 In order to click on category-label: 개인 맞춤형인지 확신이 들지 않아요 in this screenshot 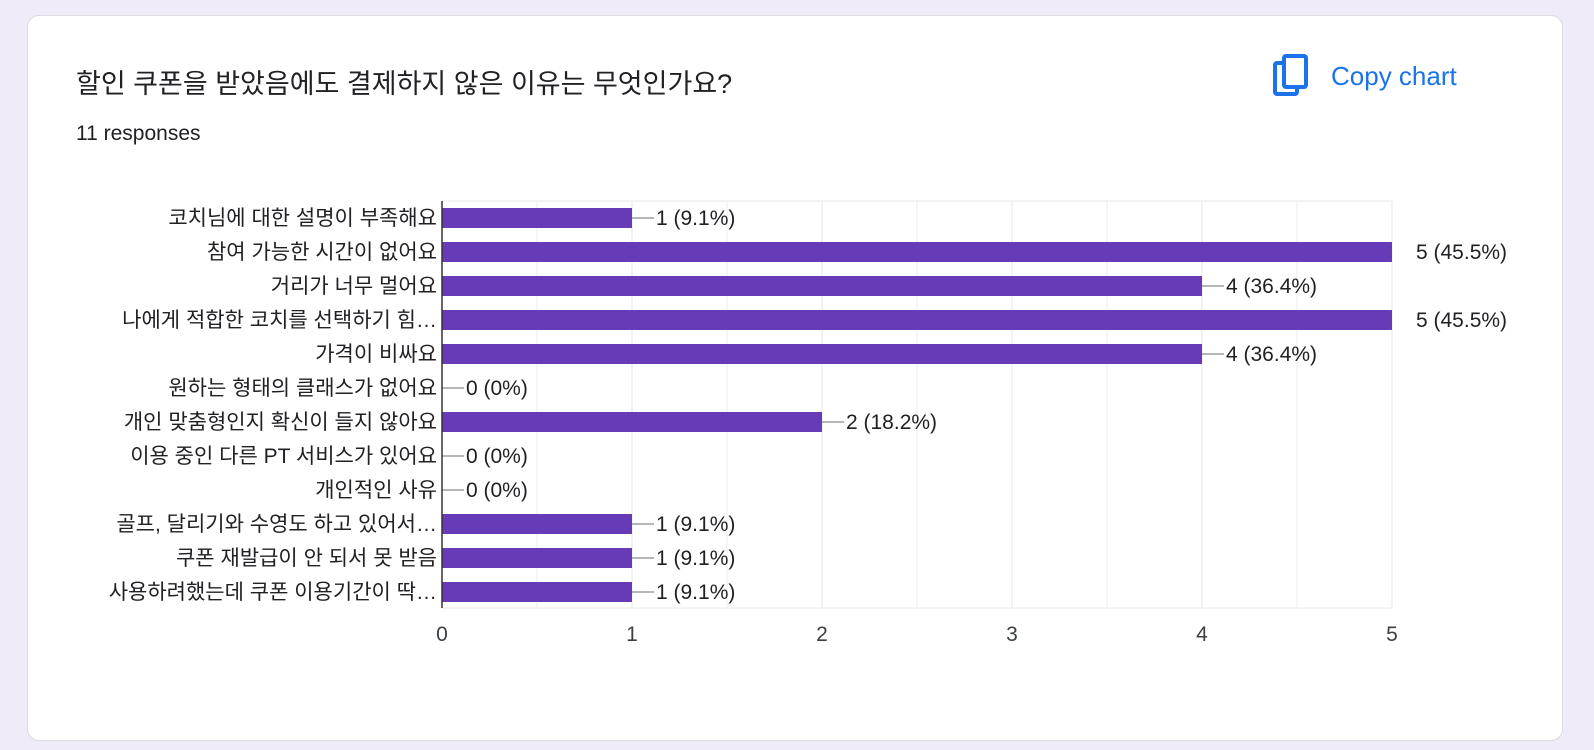, I will do `click(280, 422)`.